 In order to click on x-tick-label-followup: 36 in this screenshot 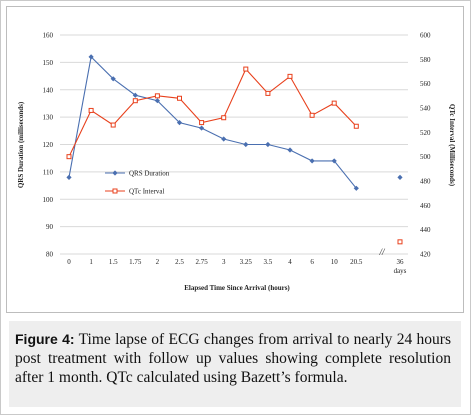, I will do `click(401, 262)`.